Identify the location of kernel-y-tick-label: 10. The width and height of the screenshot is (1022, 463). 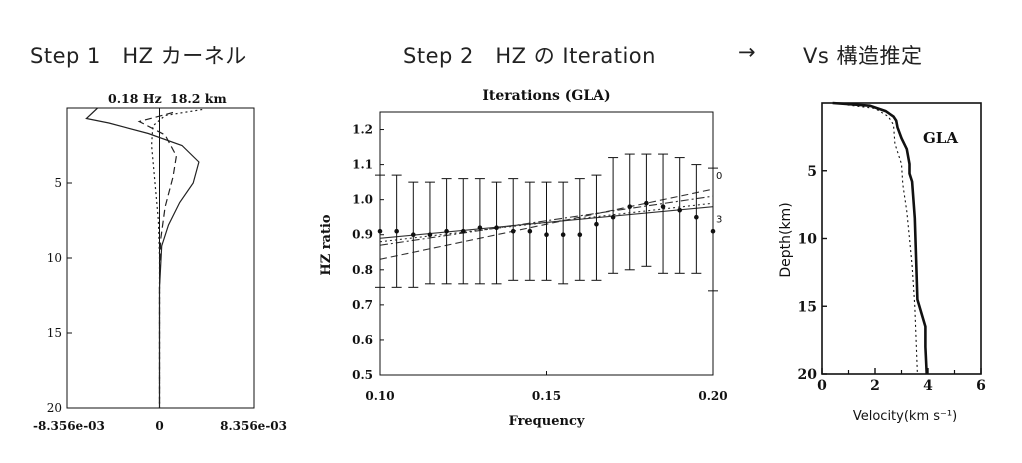
(54, 258).